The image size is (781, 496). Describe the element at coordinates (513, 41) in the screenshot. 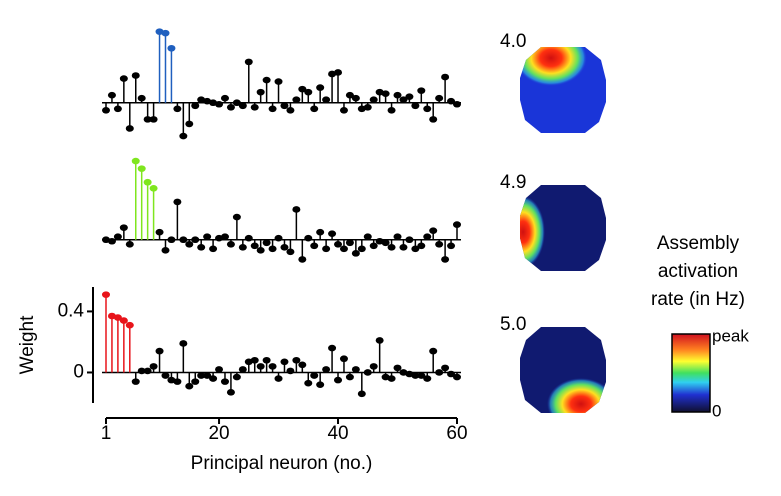

I see `peak-rate: 4.0` at that location.